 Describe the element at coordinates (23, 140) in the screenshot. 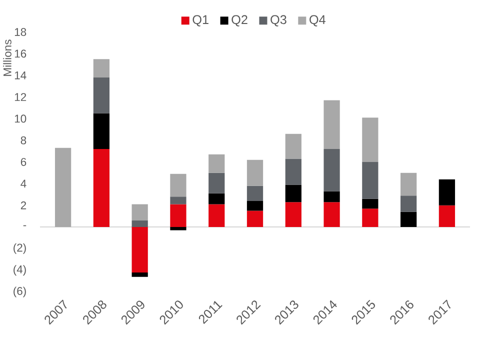

I see `y-tick-label: 8` at that location.